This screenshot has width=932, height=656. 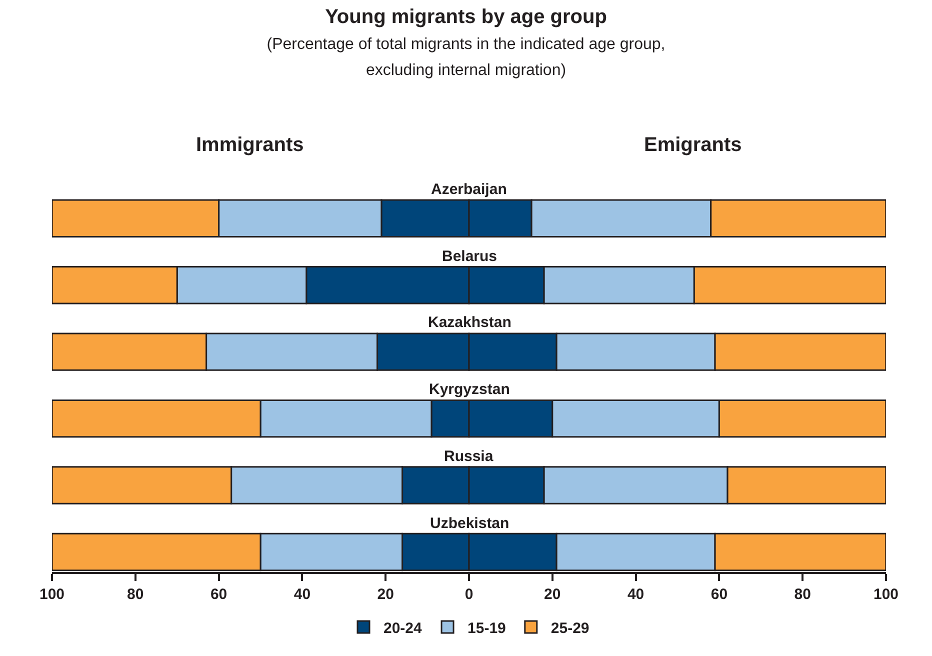 What do you see at coordinates (487, 628) in the screenshot?
I see `legend-label: 15-19` at bounding box center [487, 628].